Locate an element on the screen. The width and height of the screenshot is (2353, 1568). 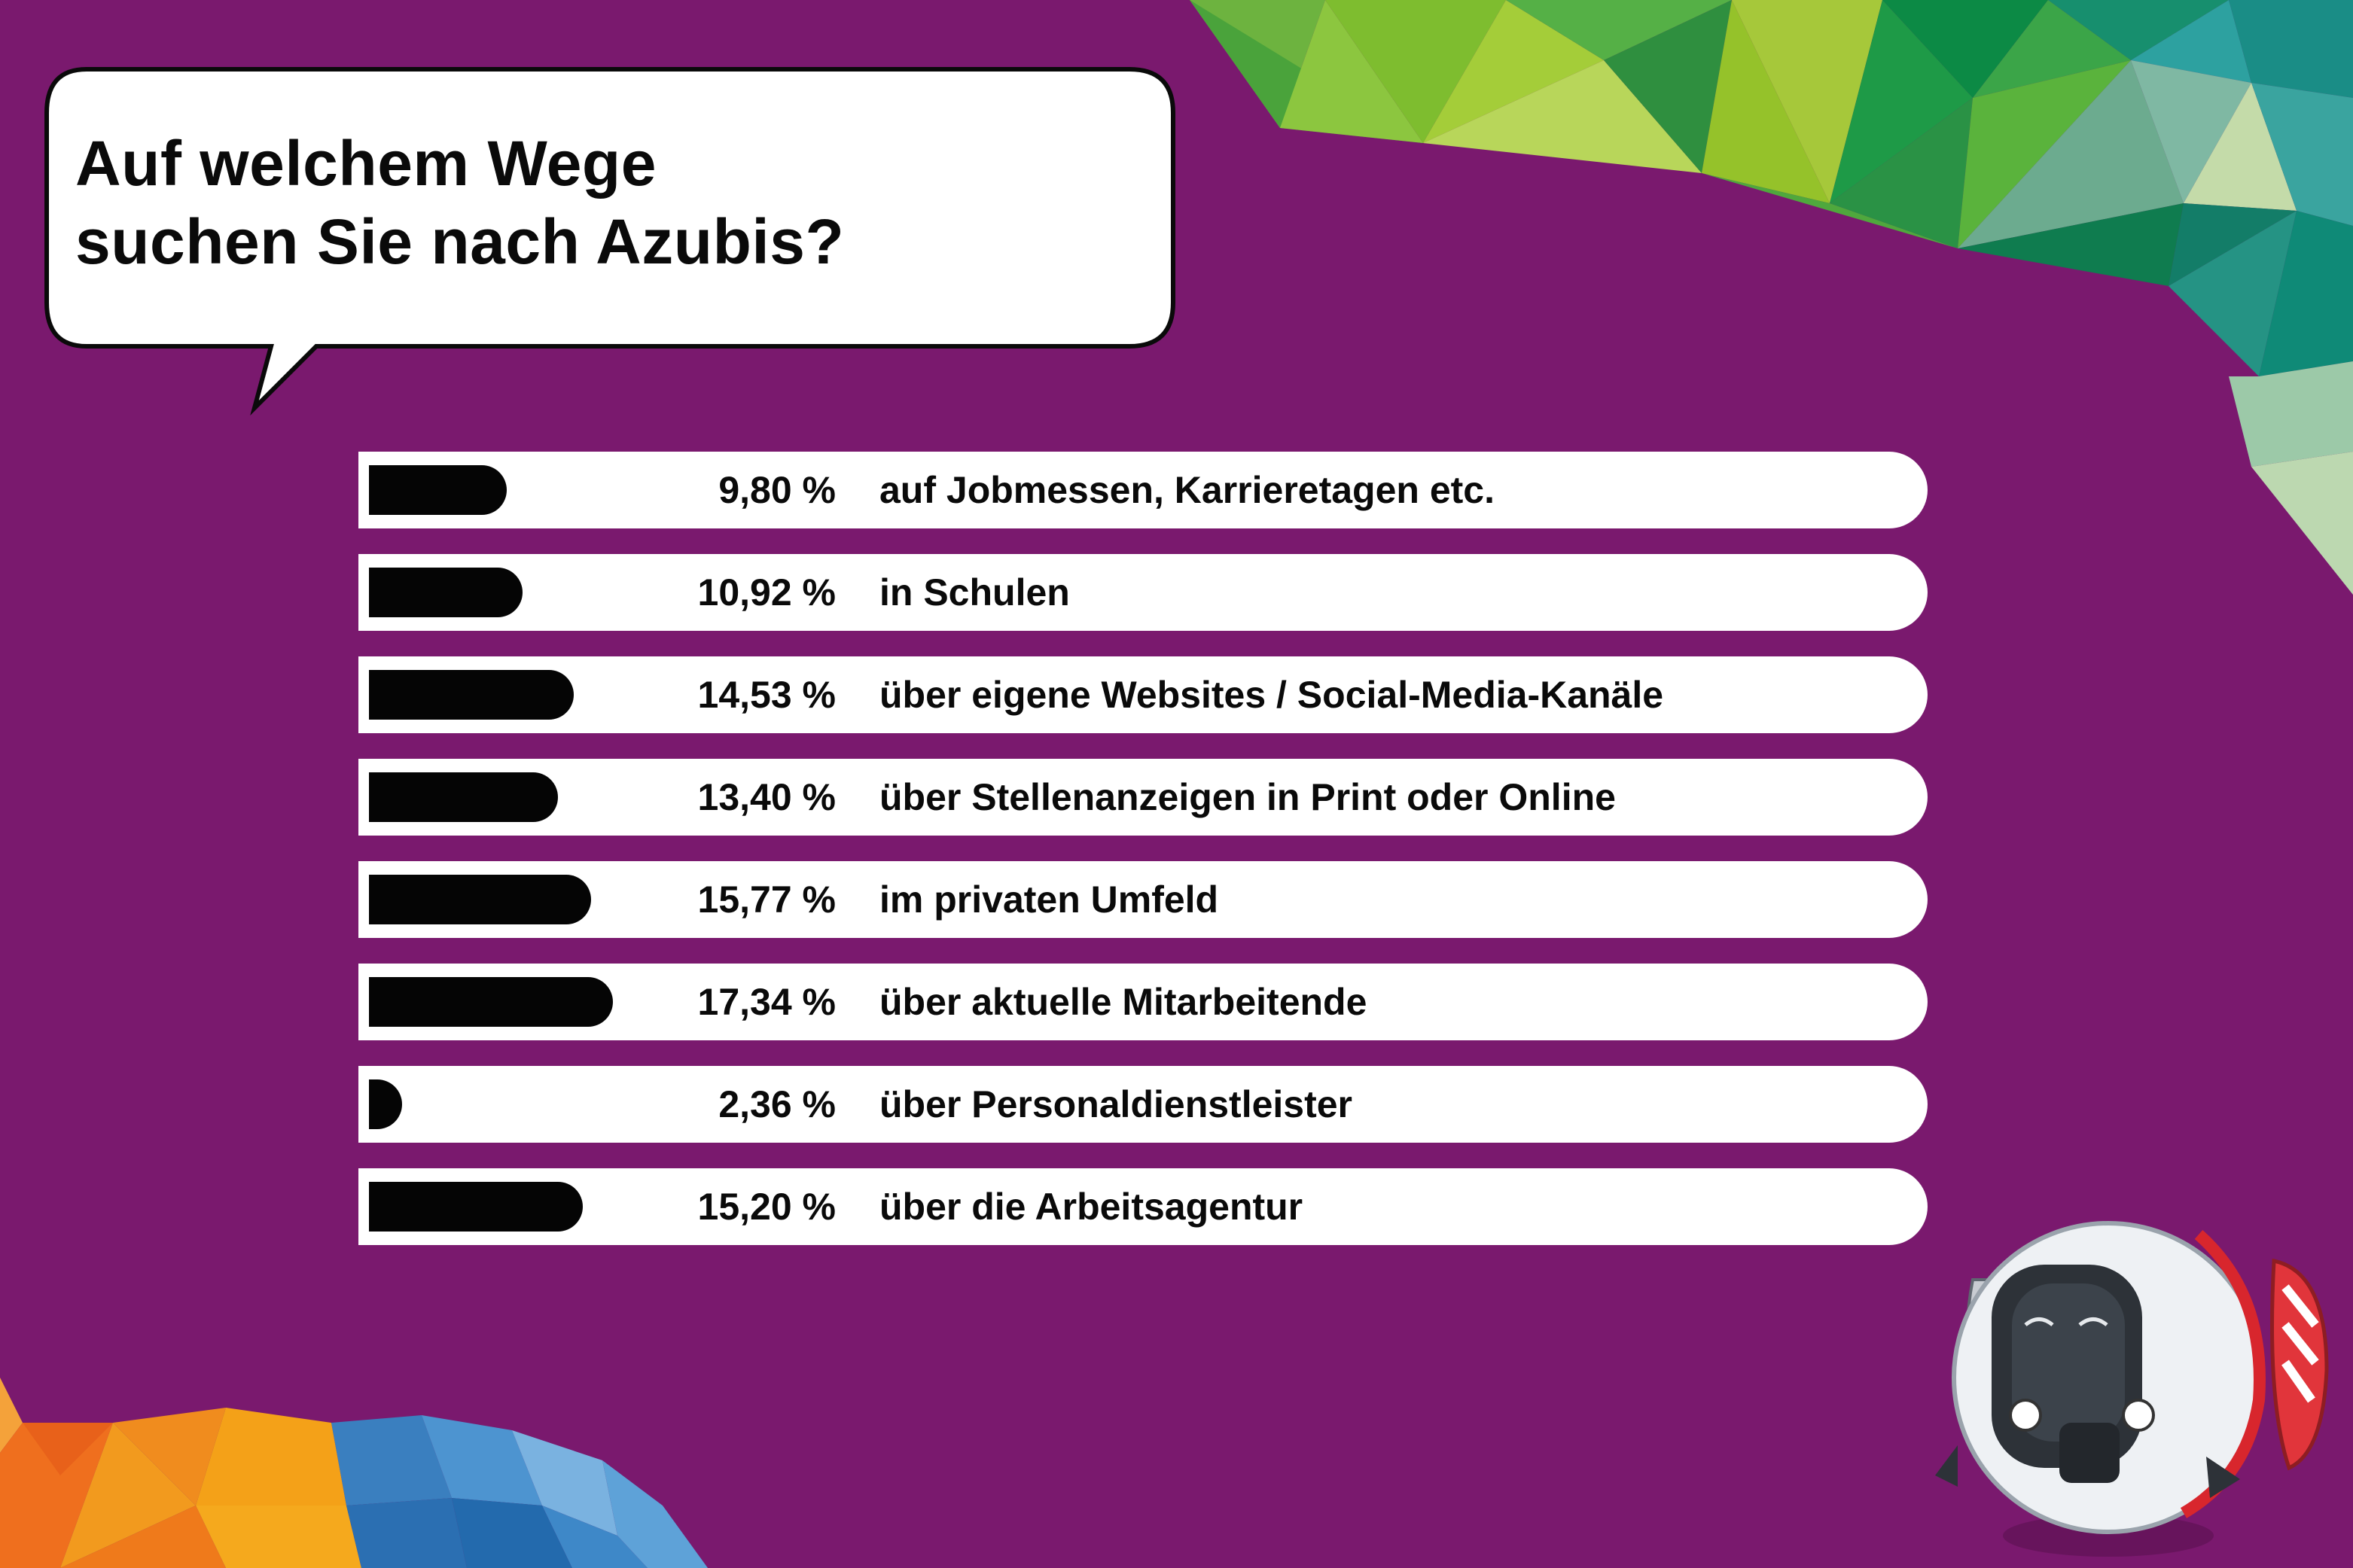
bar-value-label: 2,36 % is located at coordinates (777, 1104).